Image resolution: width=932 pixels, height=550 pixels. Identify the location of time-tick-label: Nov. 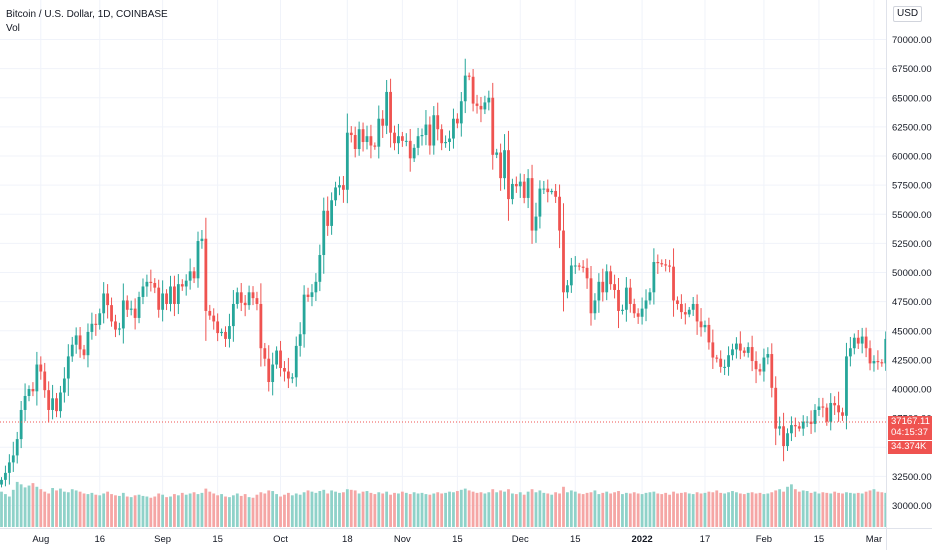
(402, 539).